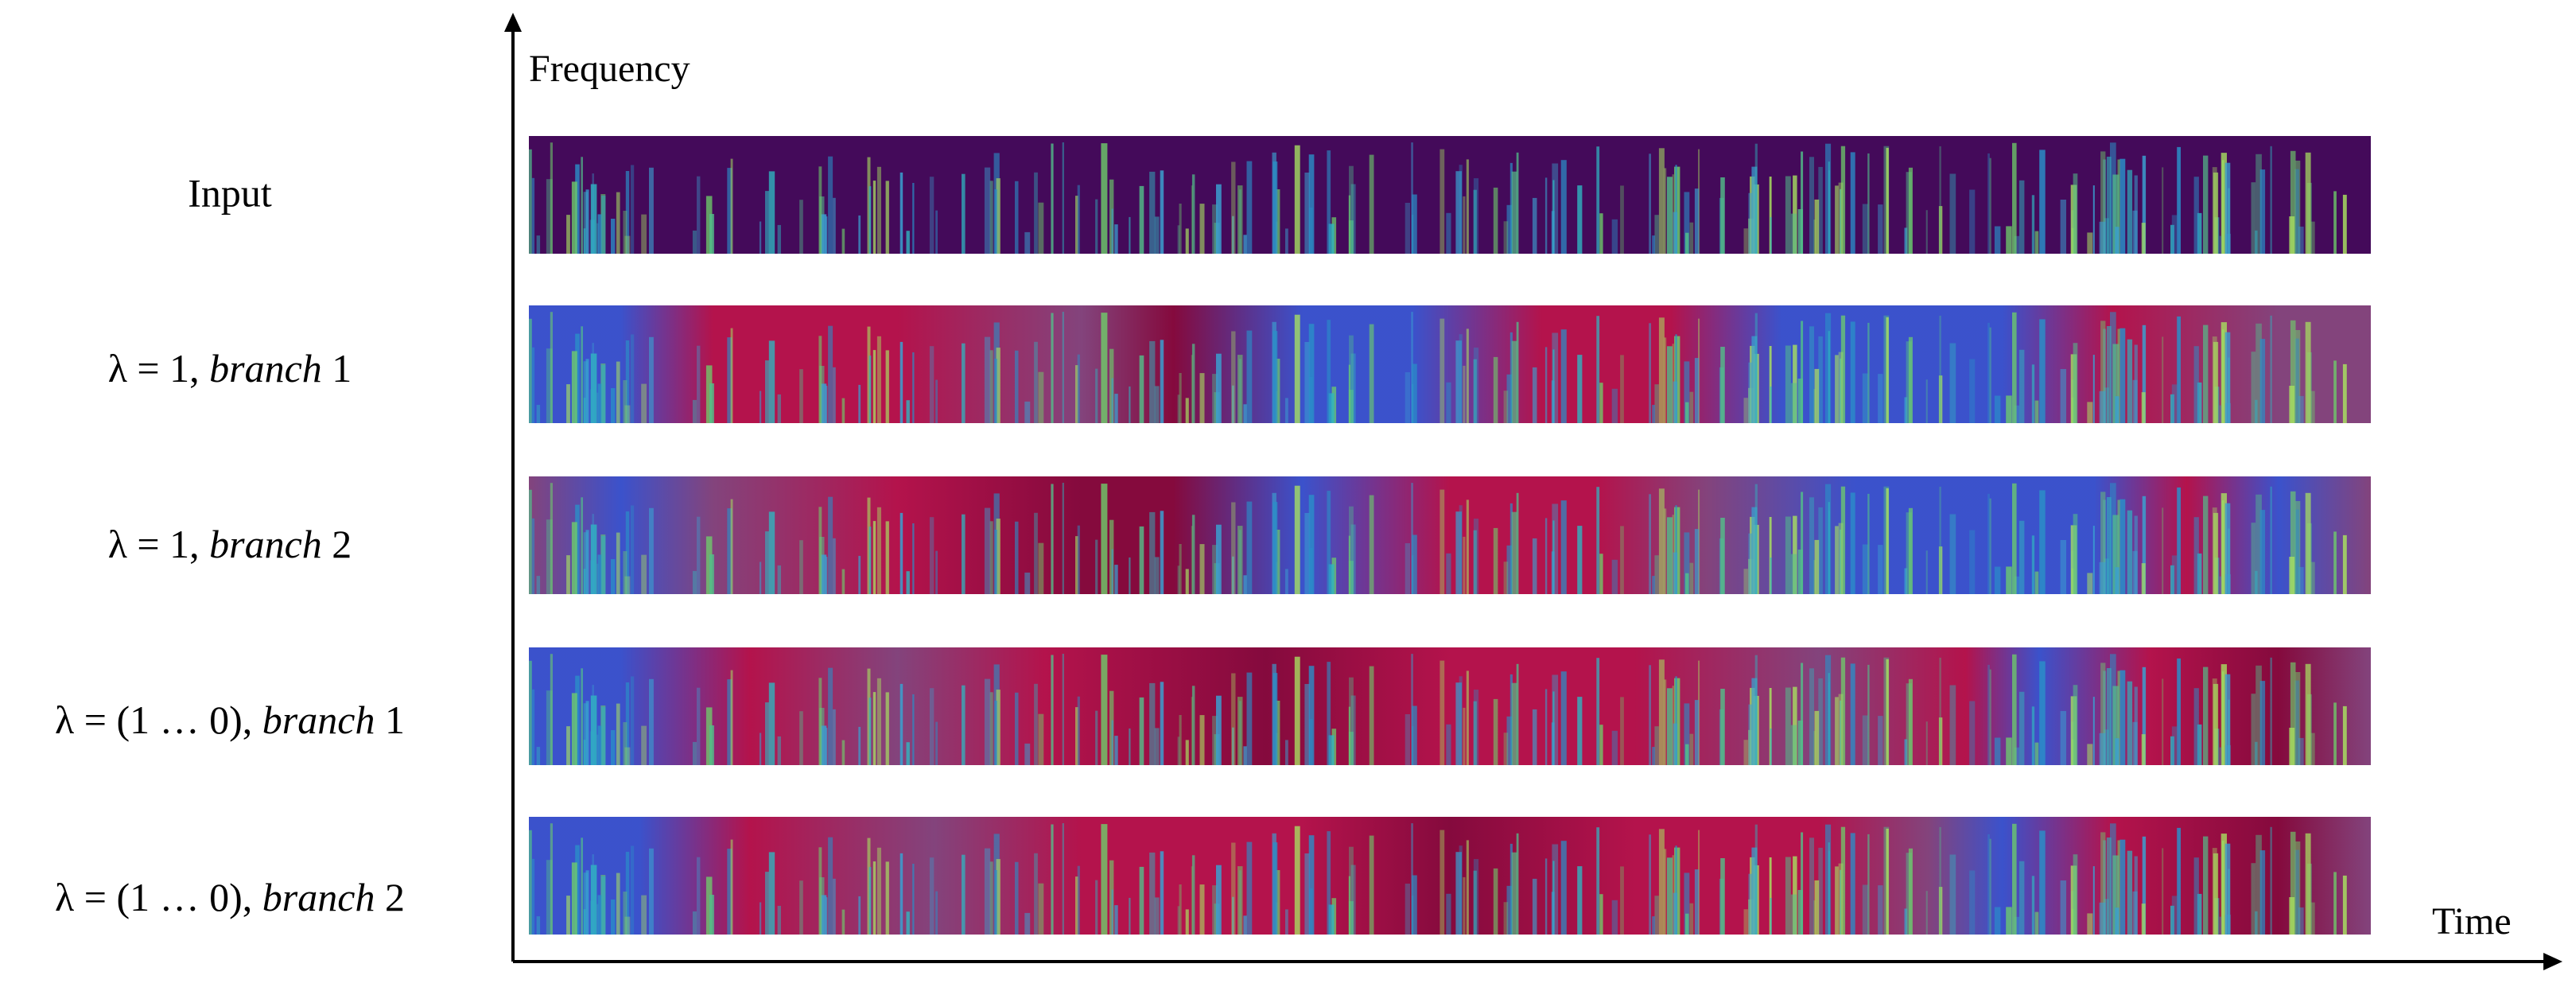 Image resolution: width=2576 pixels, height=991 pixels. Describe the element at coordinates (154, 544) in the screenshot. I see `lambda-expression: λ = 1,` at that location.